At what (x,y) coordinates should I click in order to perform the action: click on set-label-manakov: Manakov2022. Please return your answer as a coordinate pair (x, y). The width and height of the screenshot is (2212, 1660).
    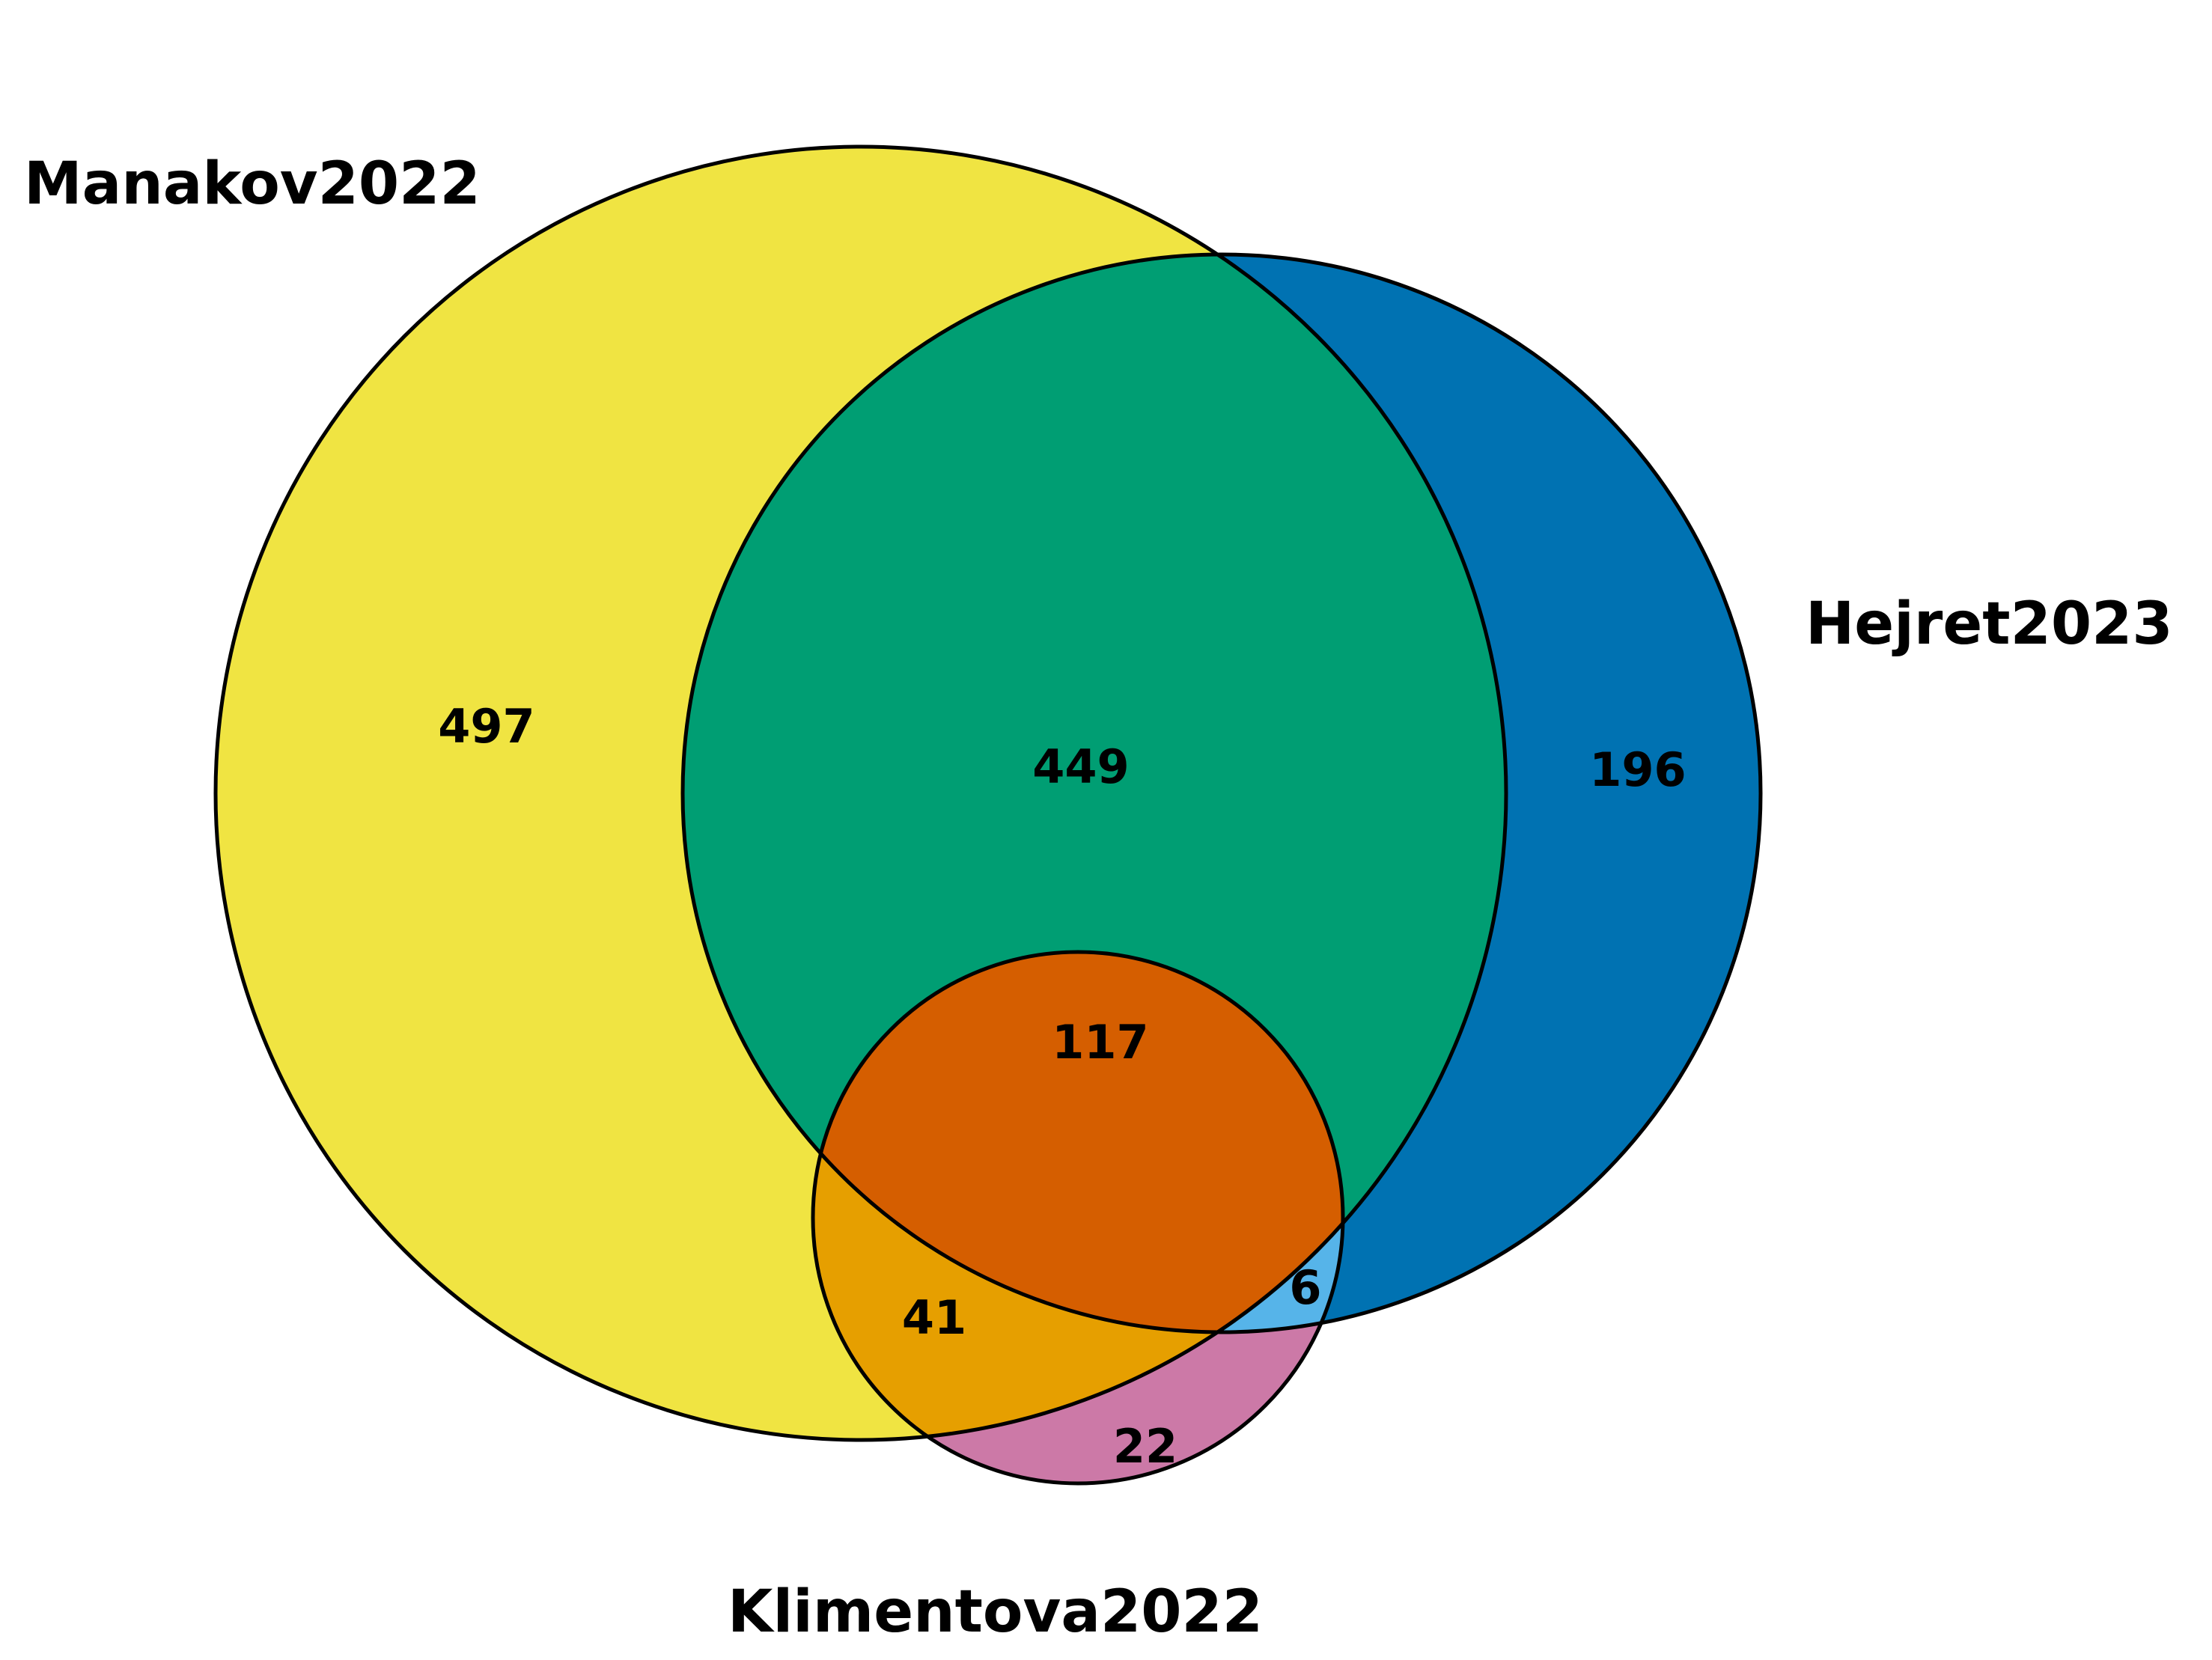
    Looking at the image, I should click on (252, 184).